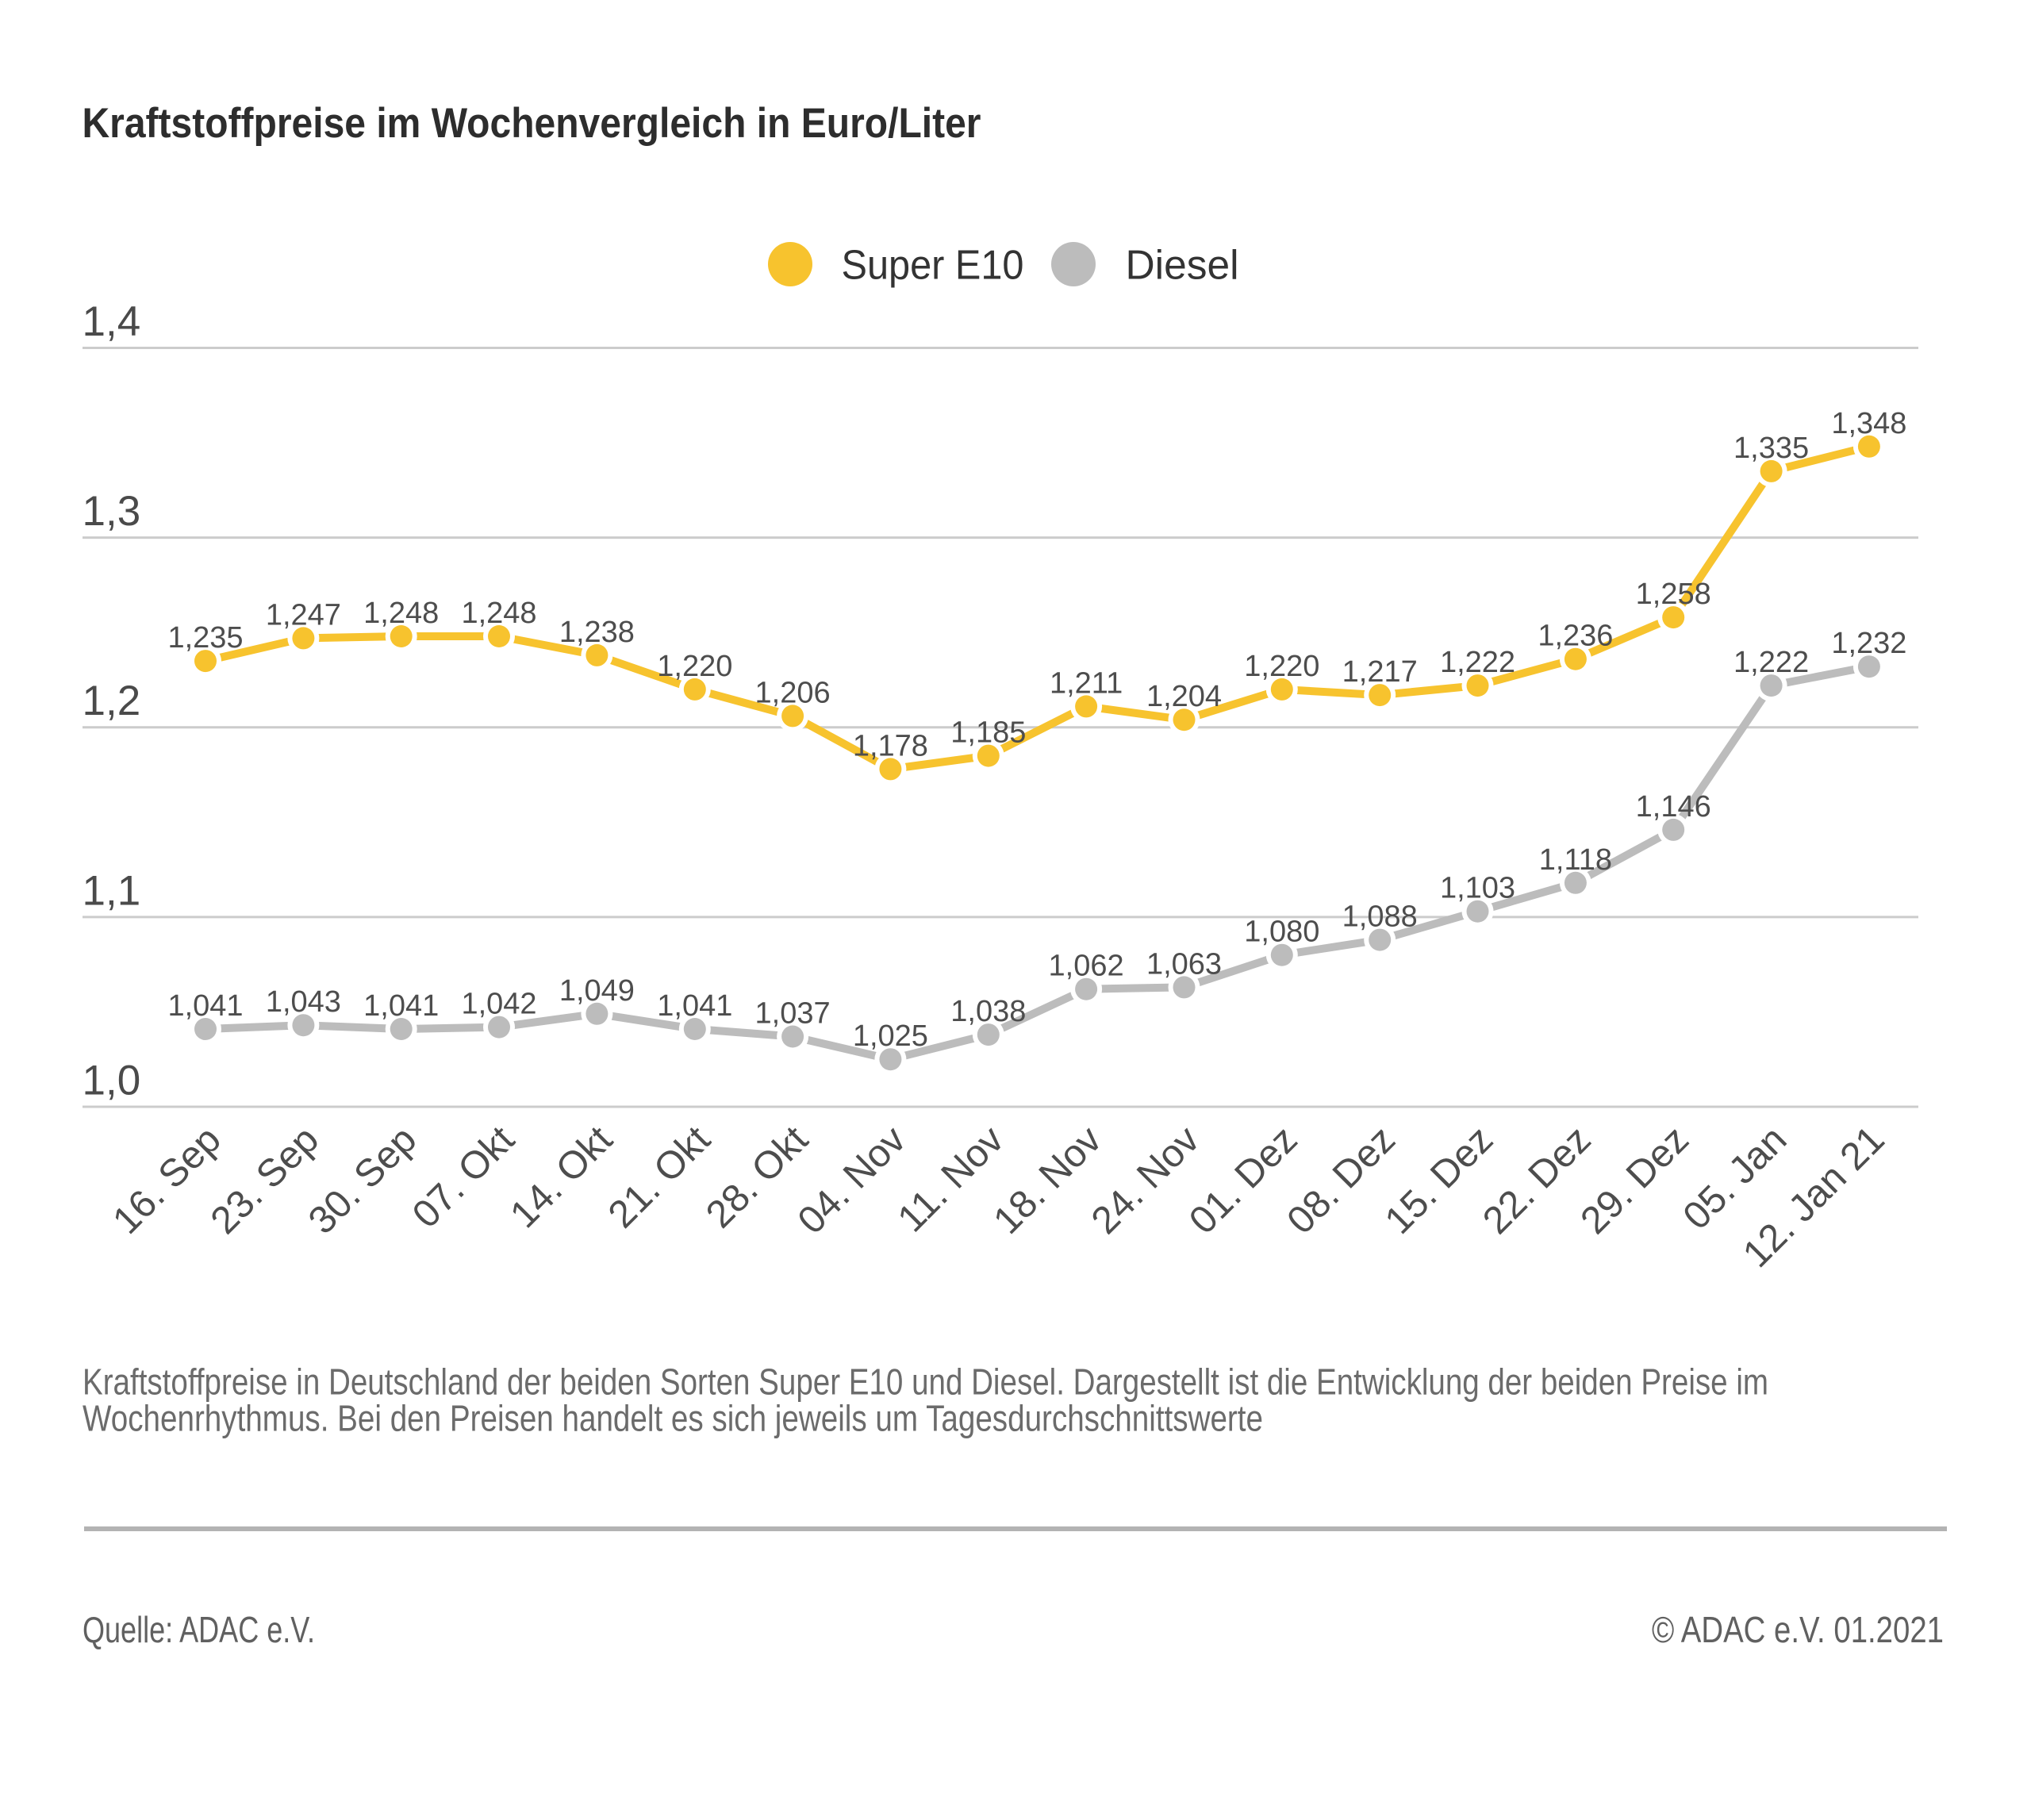 The height and width of the screenshot is (1820, 2031). I want to click on svg-text: 1,043, so click(303, 1002).